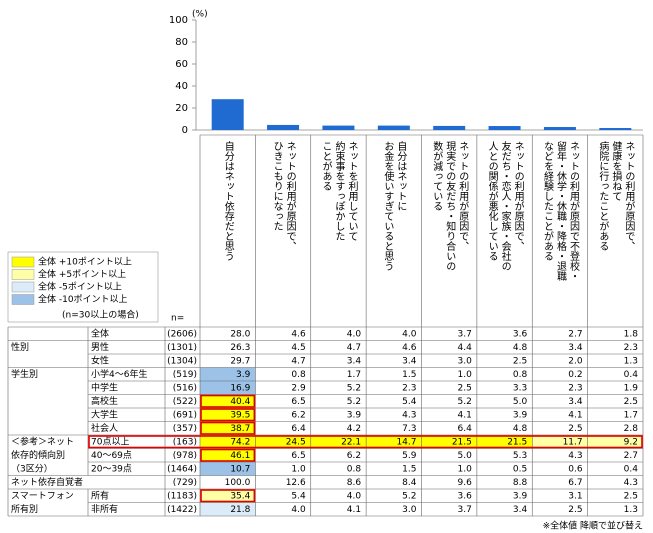  I want to click on column-header: ネットを利用していて, so click(352, 191).